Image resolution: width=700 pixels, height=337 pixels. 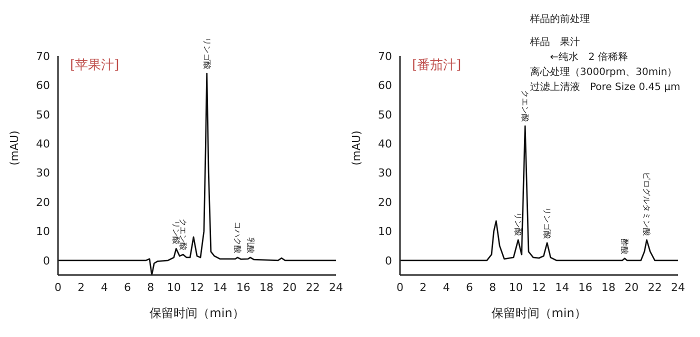 What do you see at coordinates (95, 65) in the screenshot?
I see `chart-title: [苹果汁]` at bounding box center [95, 65].